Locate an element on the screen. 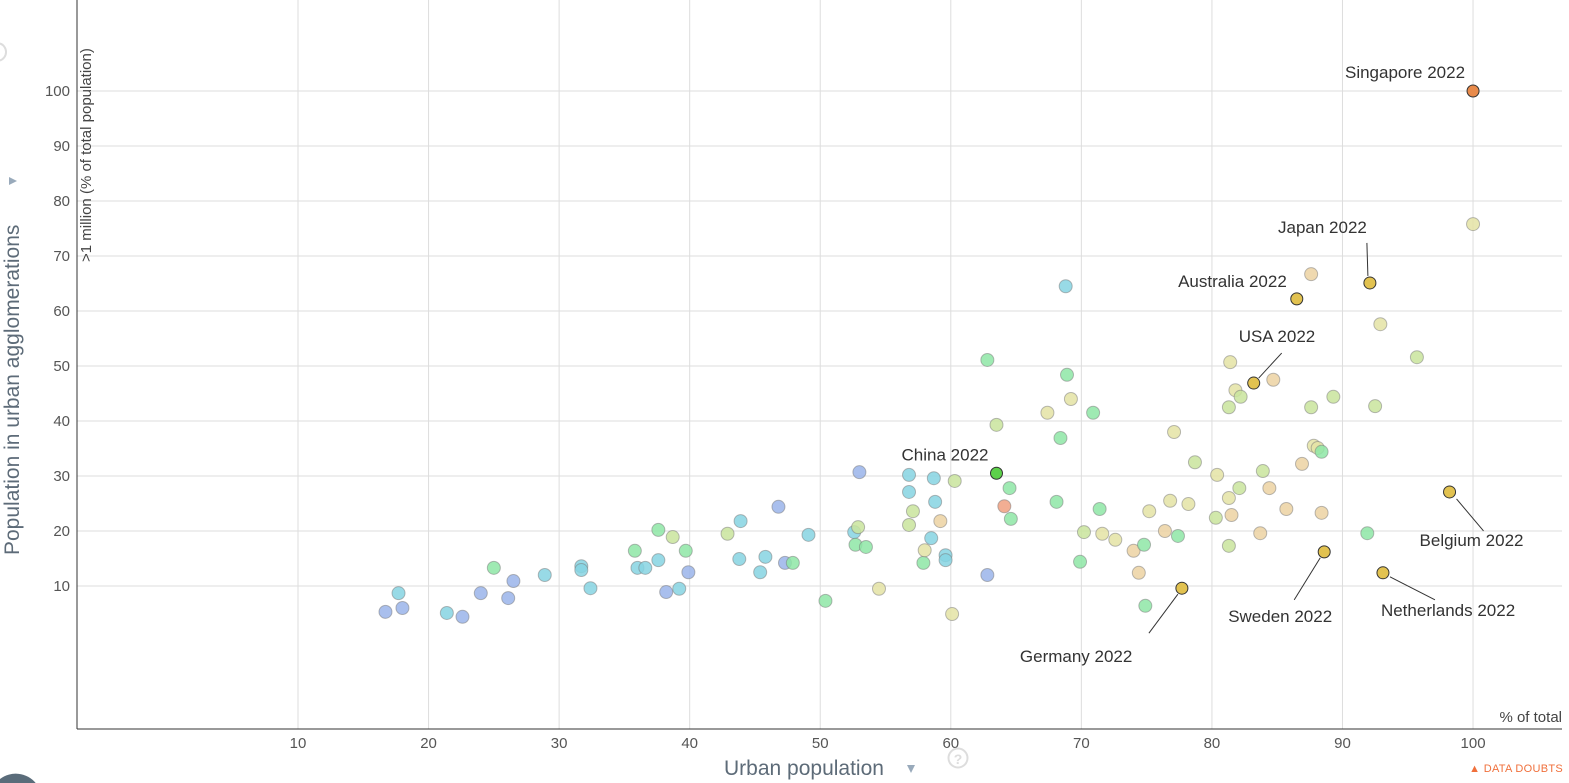  country-label: Singapore 2022 is located at coordinates (1405, 72).